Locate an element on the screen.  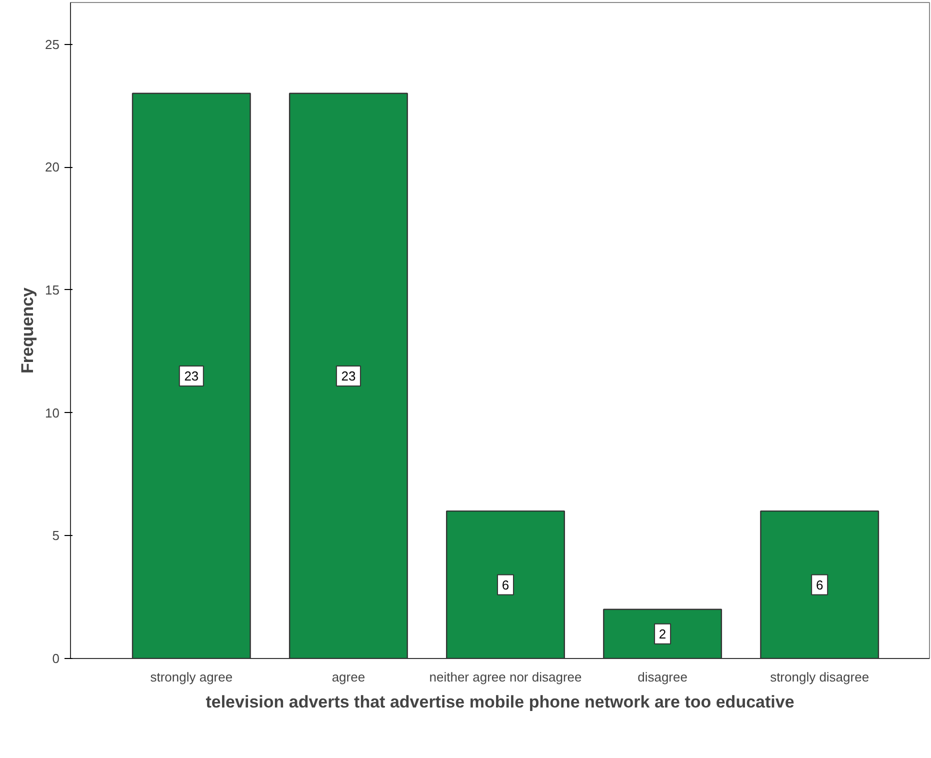
y-tick-label: 20 is located at coordinates (52, 167).